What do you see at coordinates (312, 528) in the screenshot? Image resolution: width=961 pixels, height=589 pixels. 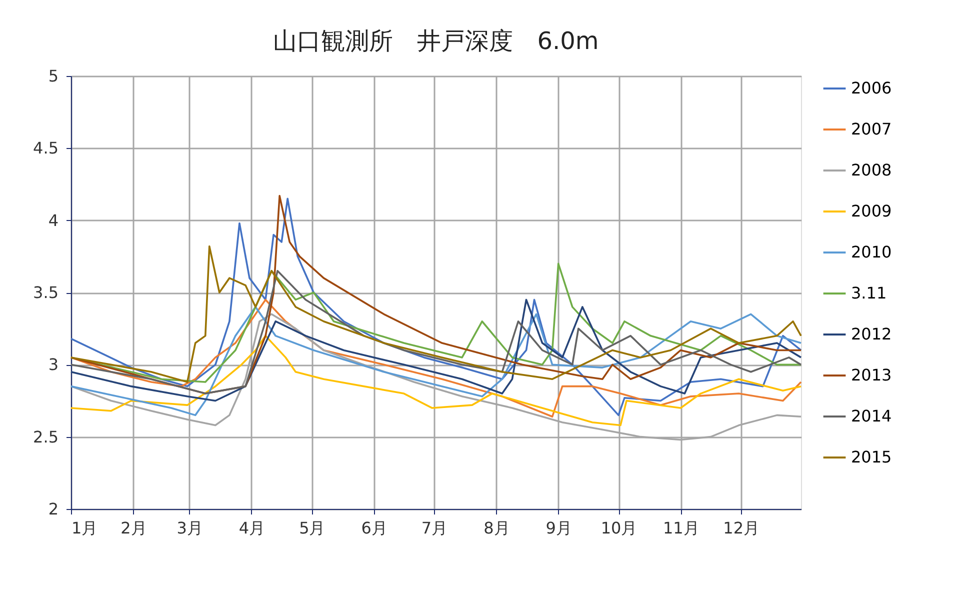 I see `x-tick-label: 5月` at bounding box center [312, 528].